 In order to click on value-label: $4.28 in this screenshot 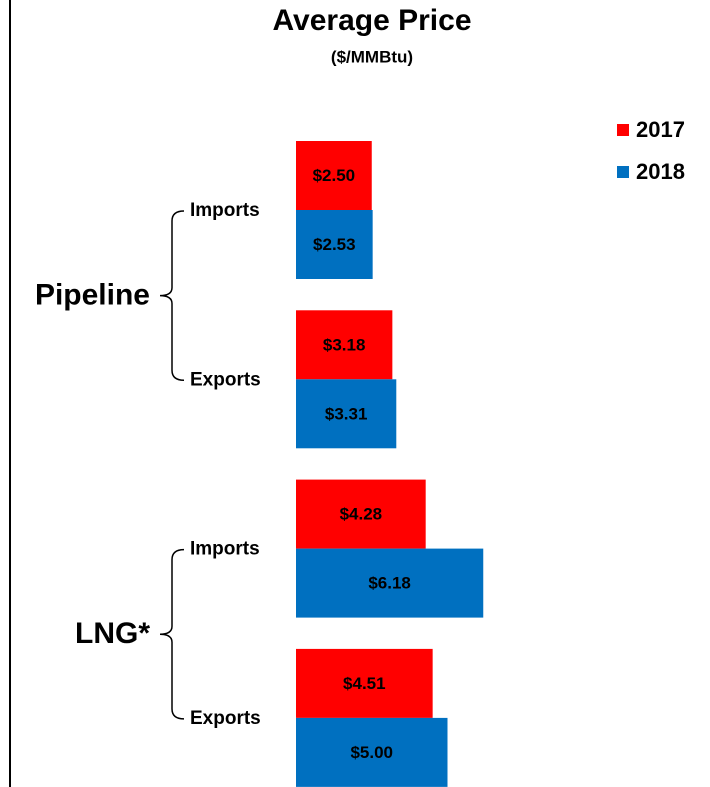, I will do `click(361, 514)`.